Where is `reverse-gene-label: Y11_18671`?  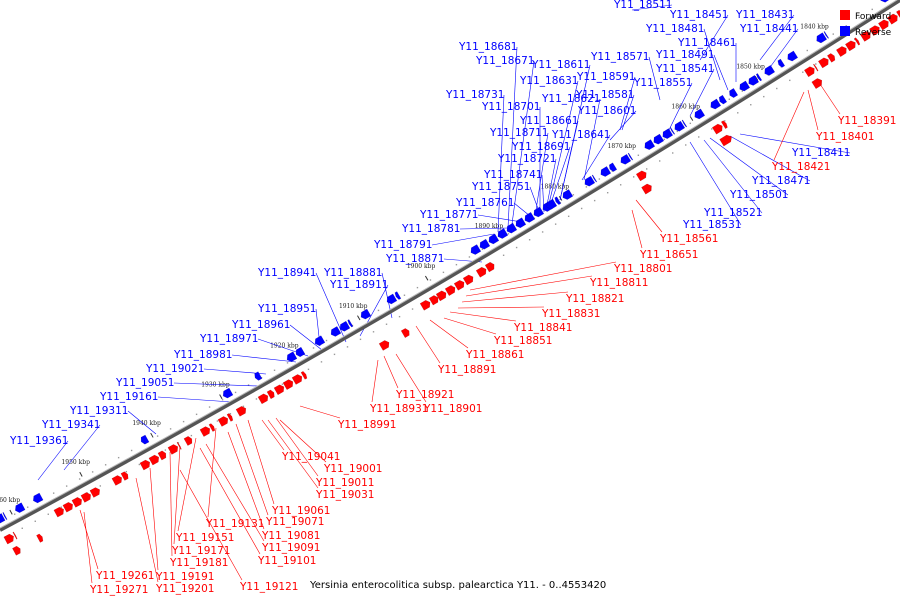
reverse-gene-label: Y11_18671 is located at coordinates (504, 61).